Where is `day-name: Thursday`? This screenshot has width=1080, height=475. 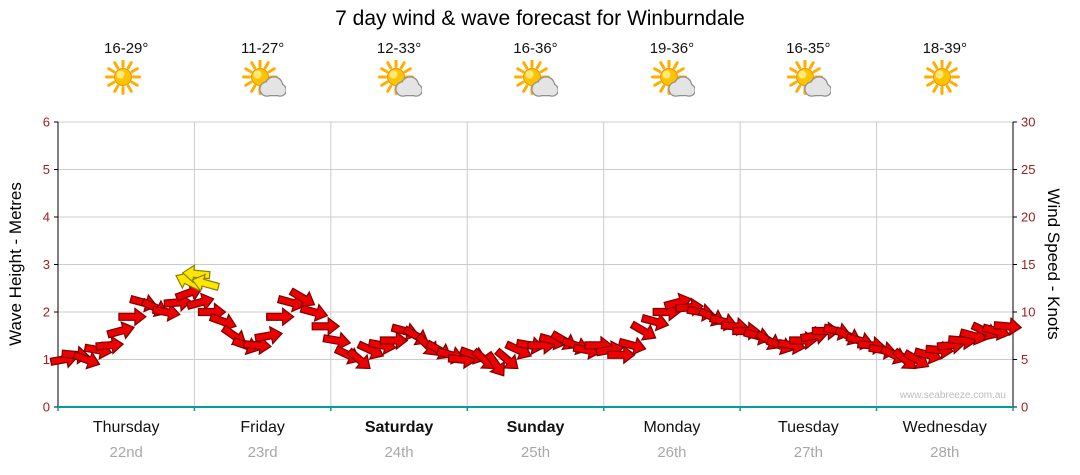 day-name: Thursday is located at coordinates (126, 427).